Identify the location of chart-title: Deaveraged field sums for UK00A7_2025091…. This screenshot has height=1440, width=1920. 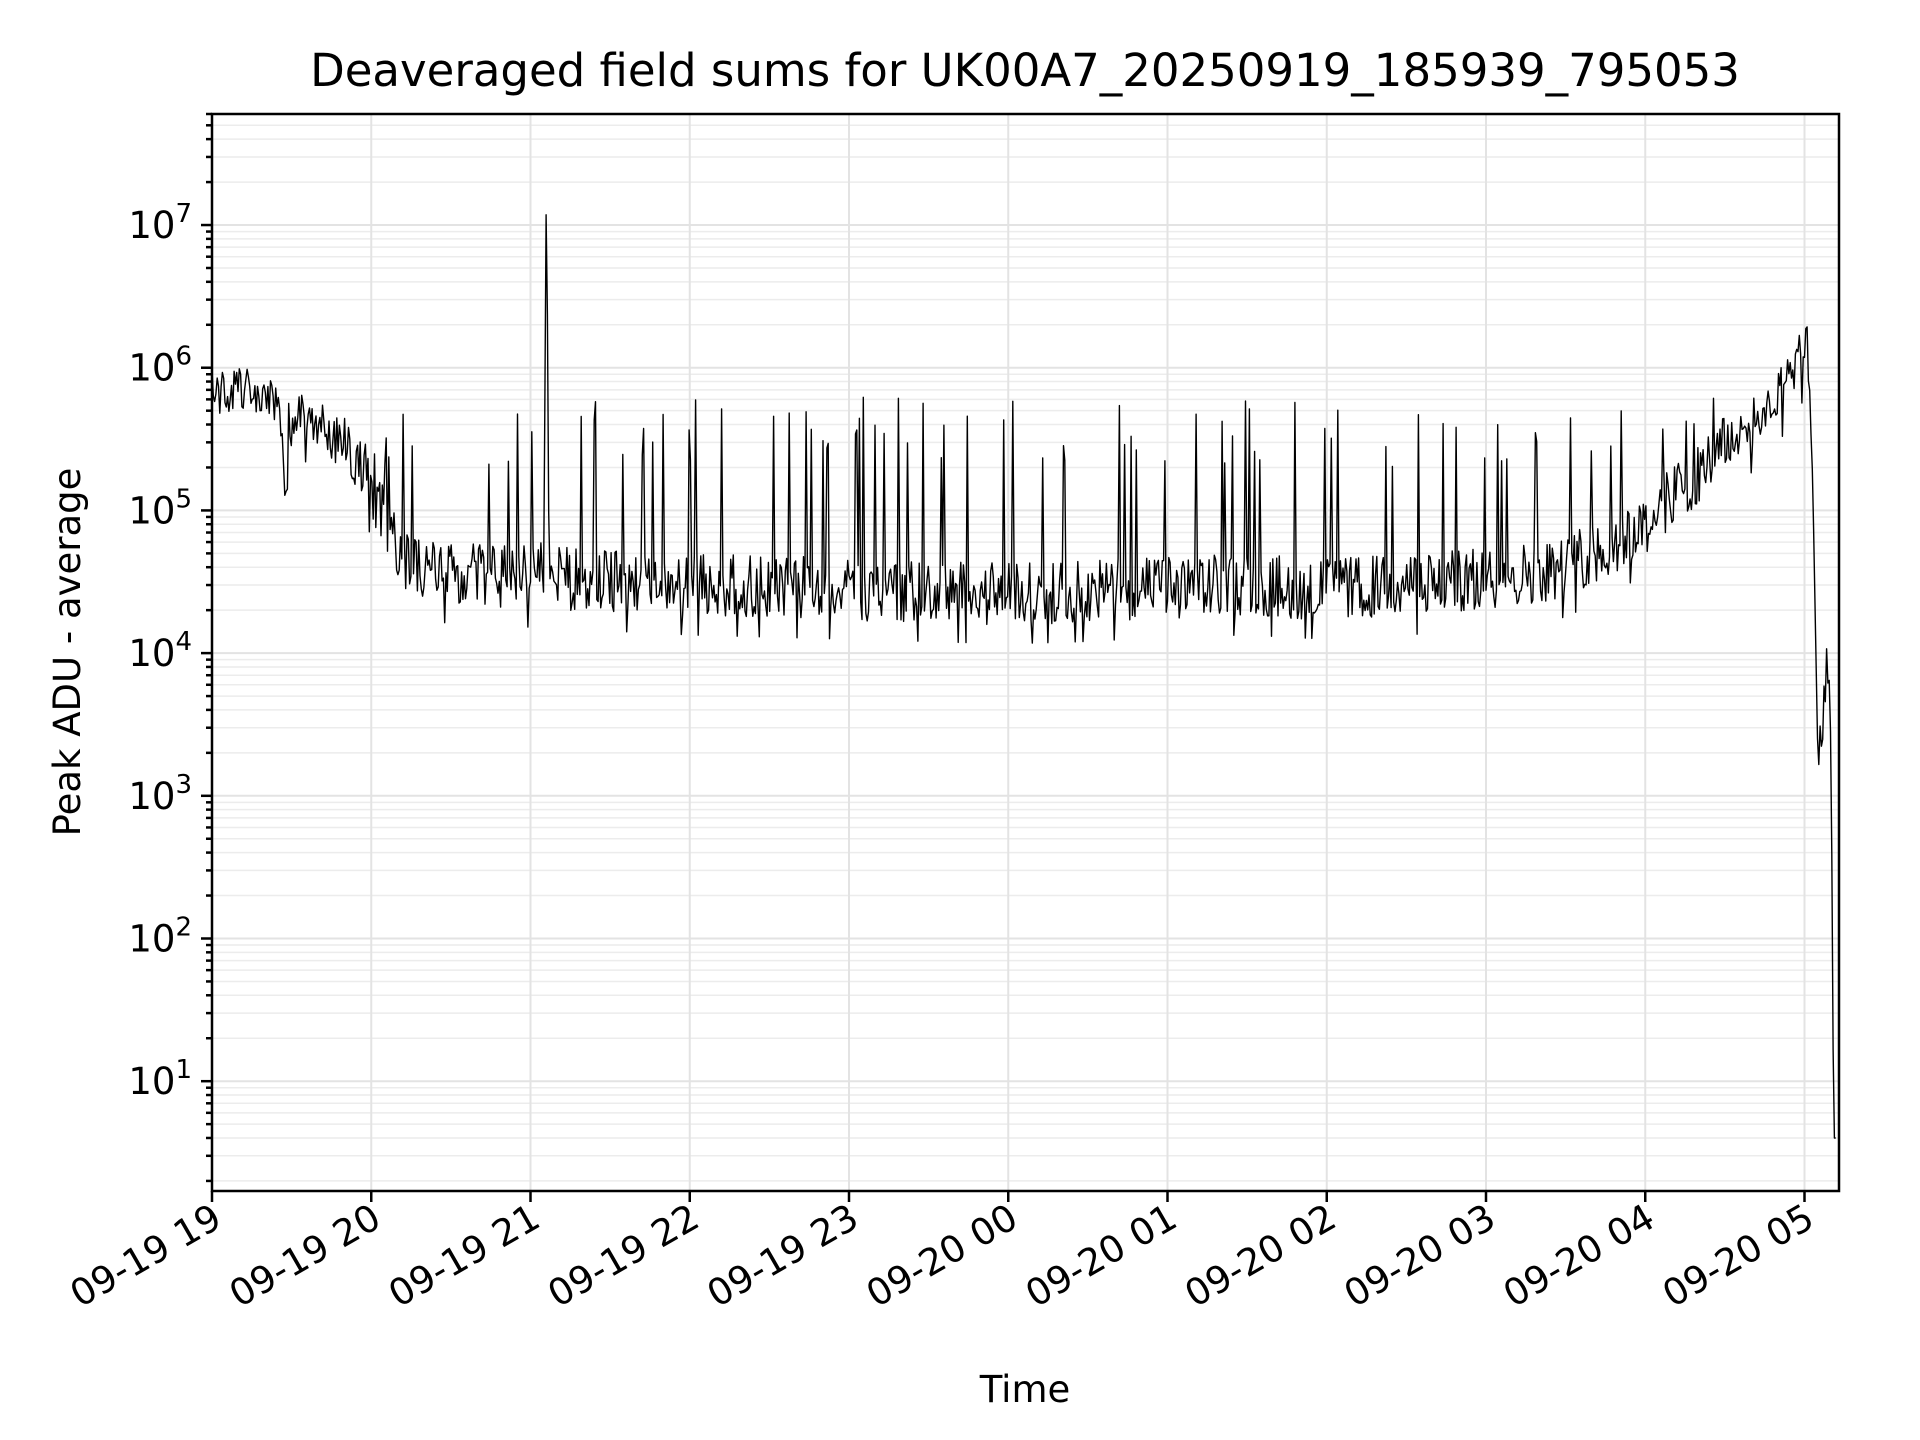
(1025, 70).